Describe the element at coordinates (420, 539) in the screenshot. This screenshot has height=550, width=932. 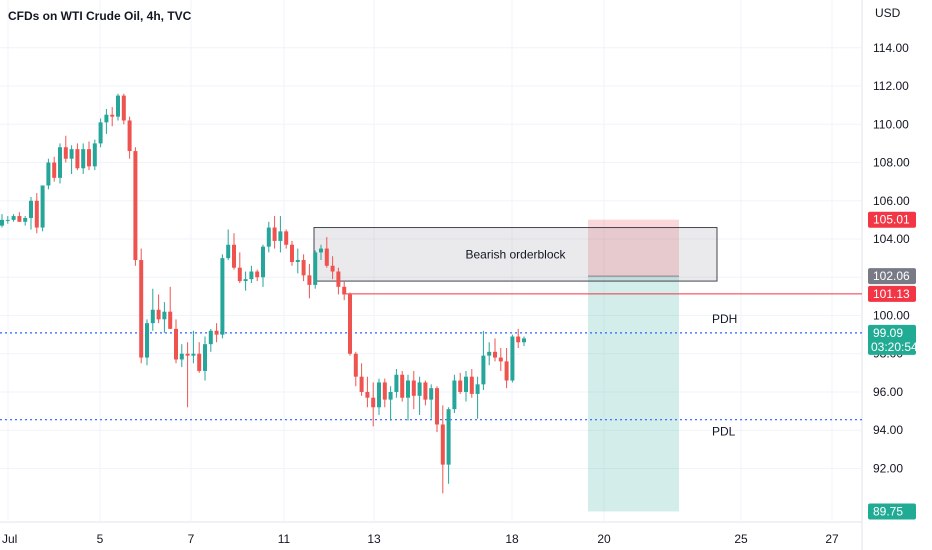
I see `time-axis: Jul 5 7 11 13 18 20 25 27` at that location.